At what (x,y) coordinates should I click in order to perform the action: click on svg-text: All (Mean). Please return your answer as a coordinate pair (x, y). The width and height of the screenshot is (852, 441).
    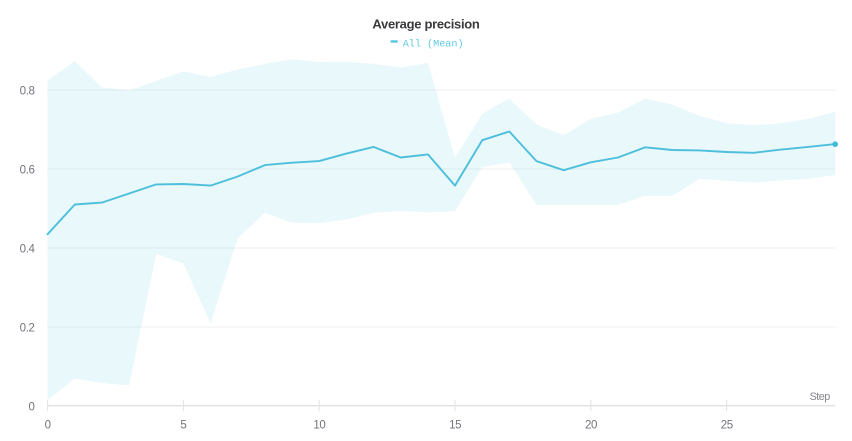
    Looking at the image, I should click on (433, 44).